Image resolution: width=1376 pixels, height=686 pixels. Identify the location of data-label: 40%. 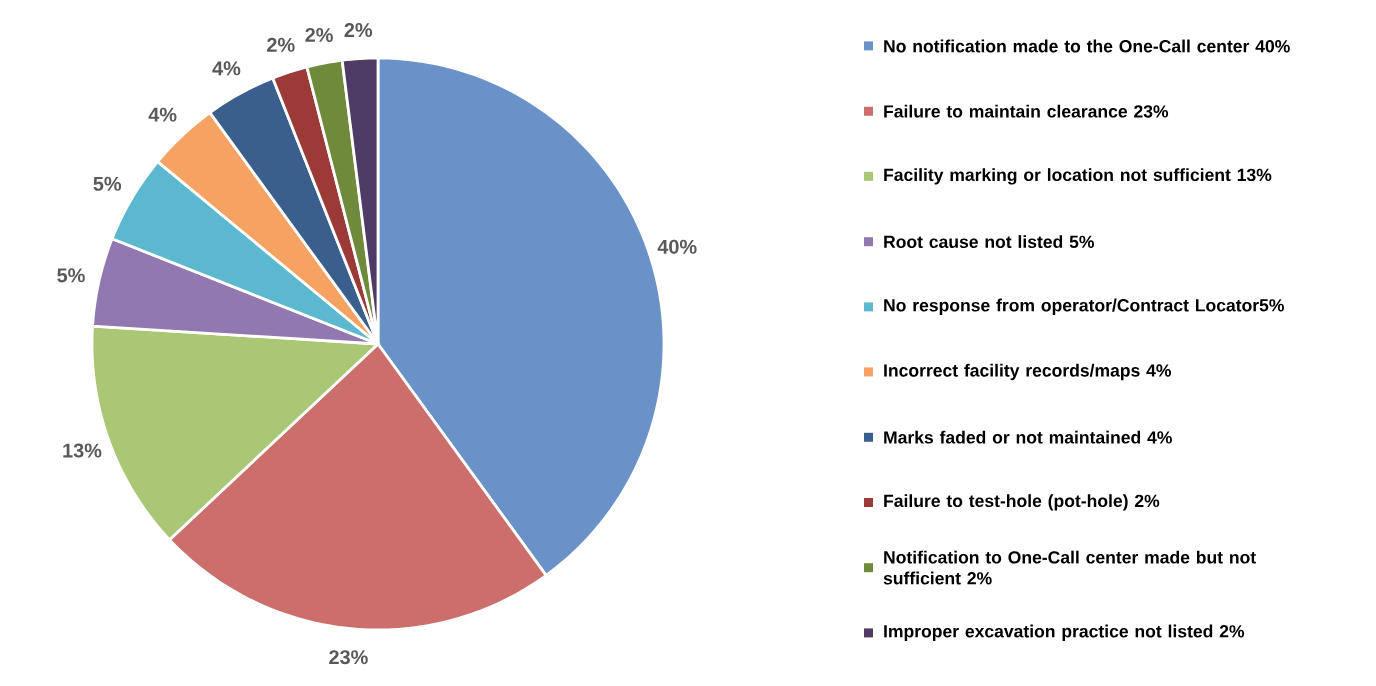
(677, 246).